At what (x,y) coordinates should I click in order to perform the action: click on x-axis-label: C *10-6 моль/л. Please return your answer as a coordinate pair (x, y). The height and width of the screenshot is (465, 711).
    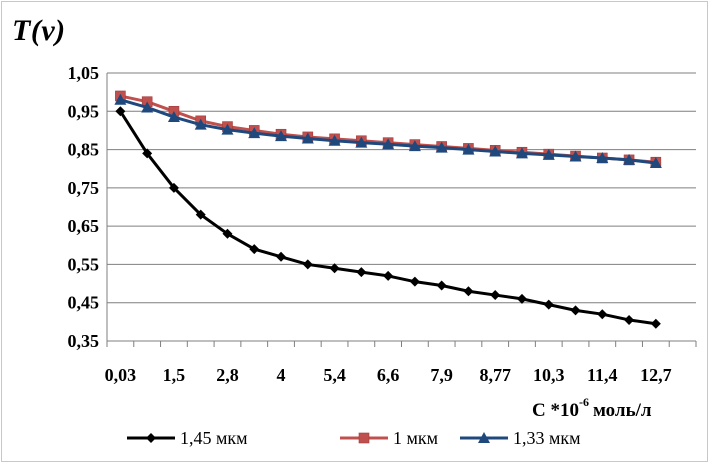
    Looking at the image, I should click on (592, 408).